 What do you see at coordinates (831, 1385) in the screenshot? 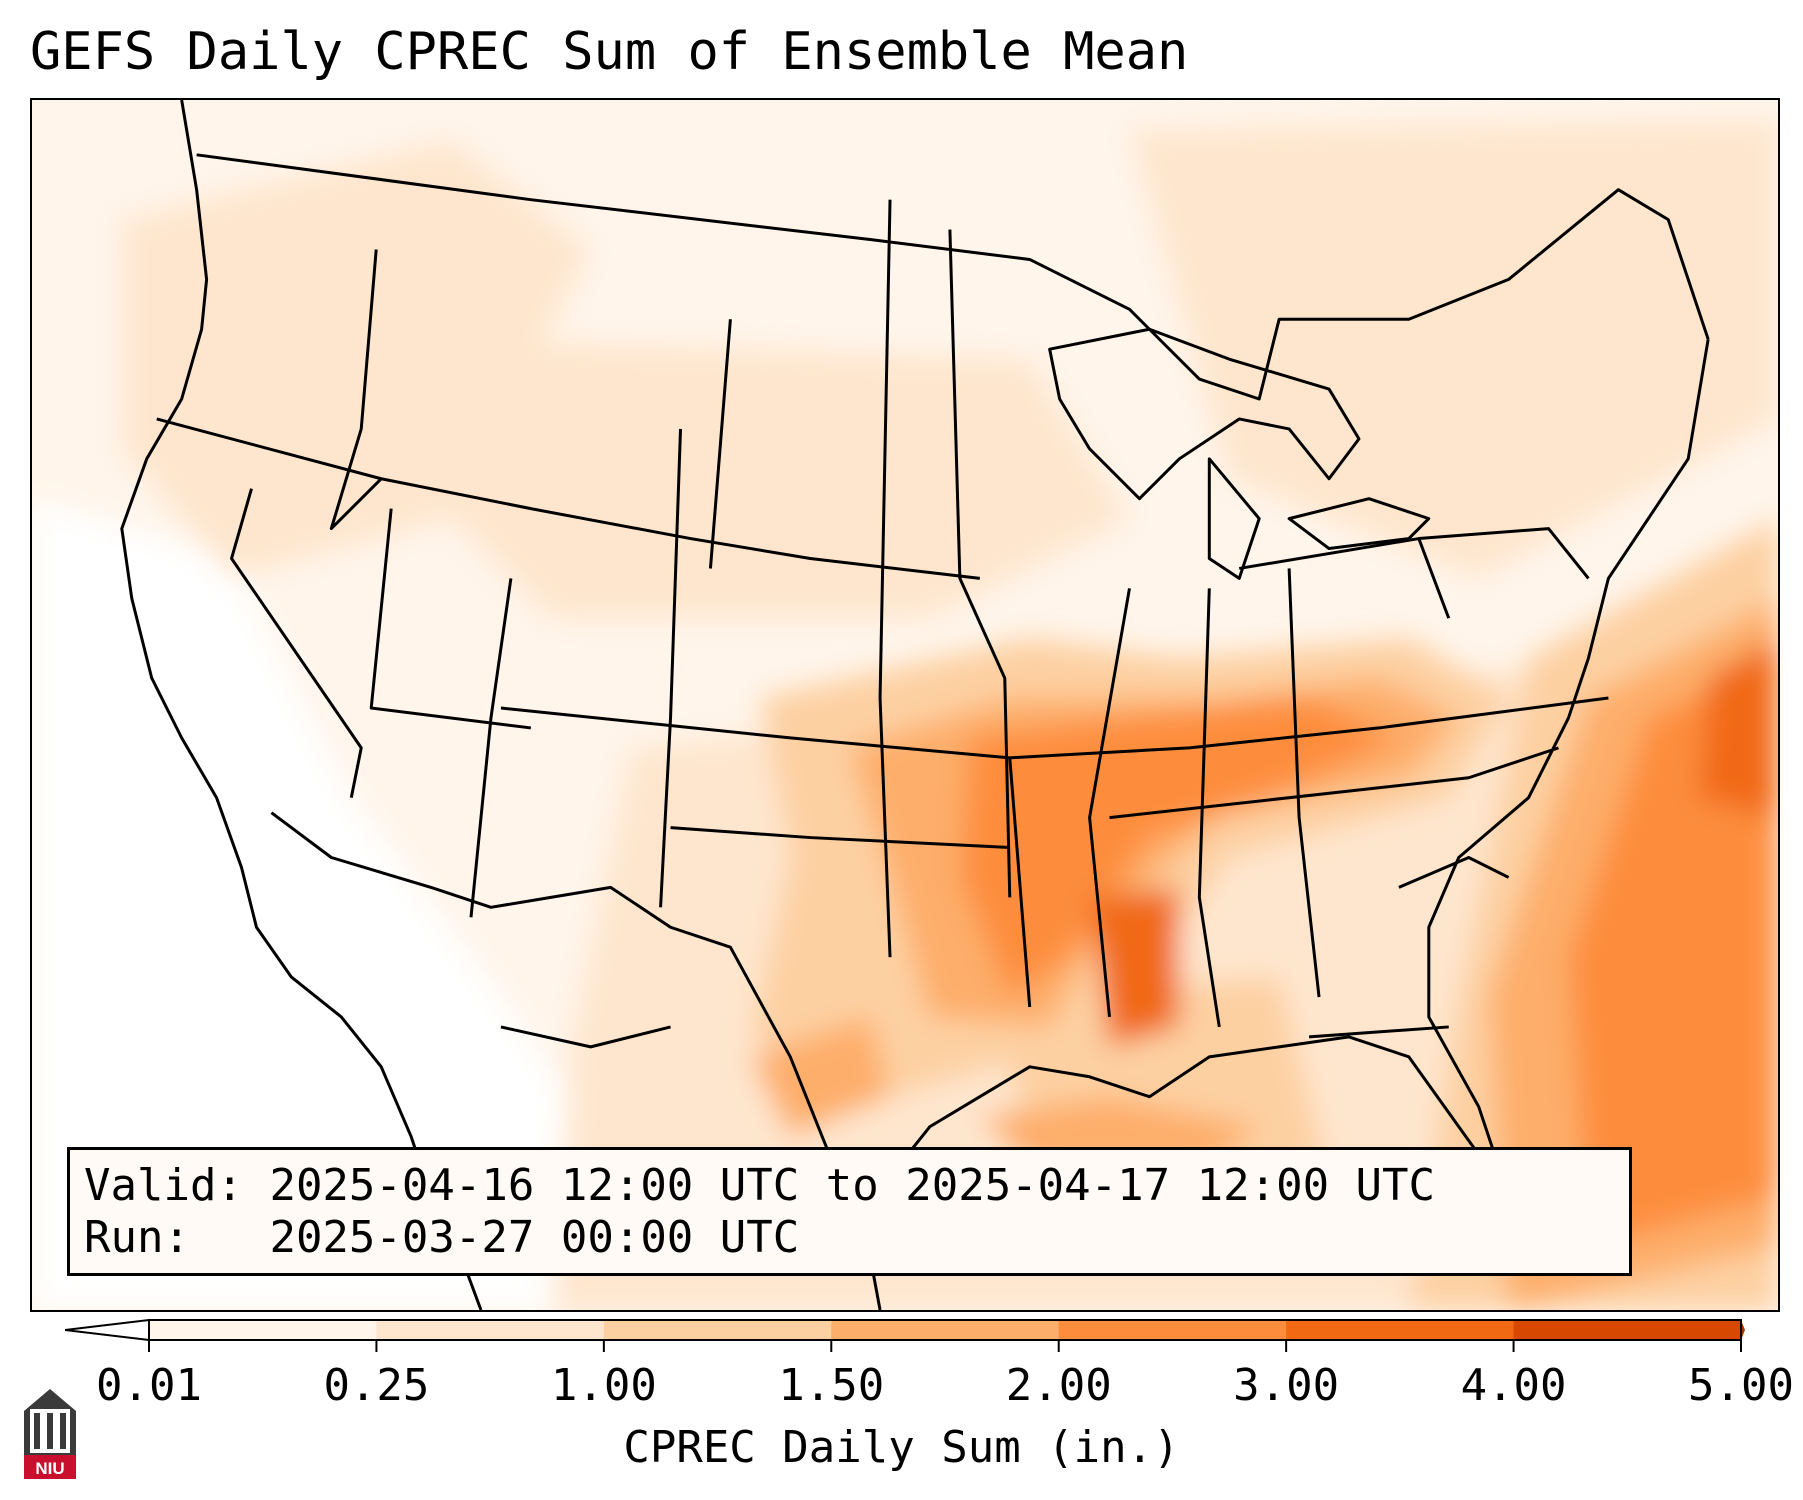
I see `colorbar-tick-label: 1.50` at bounding box center [831, 1385].